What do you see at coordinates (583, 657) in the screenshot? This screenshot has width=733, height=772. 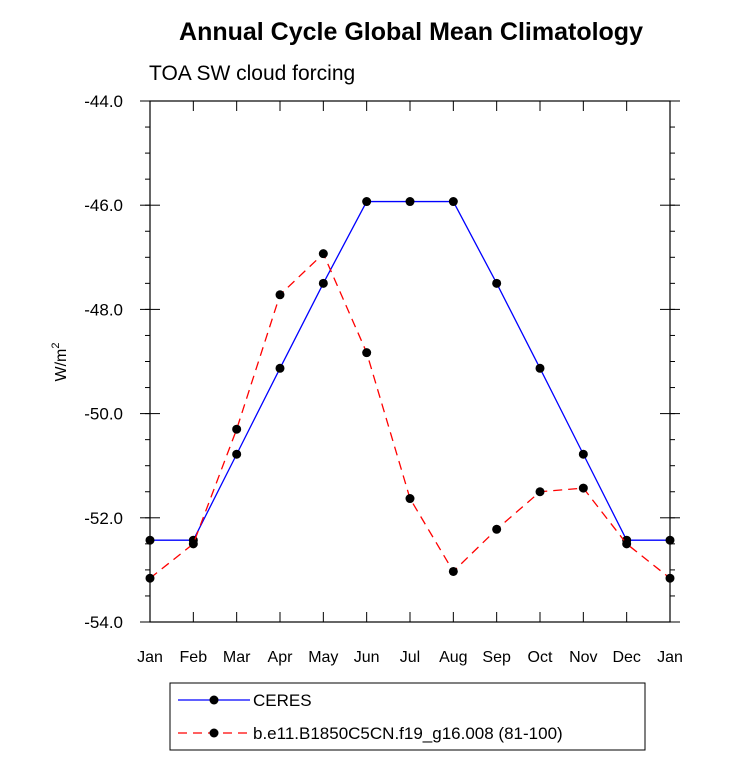 I see `x-tick-label: Nov` at bounding box center [583, 657].